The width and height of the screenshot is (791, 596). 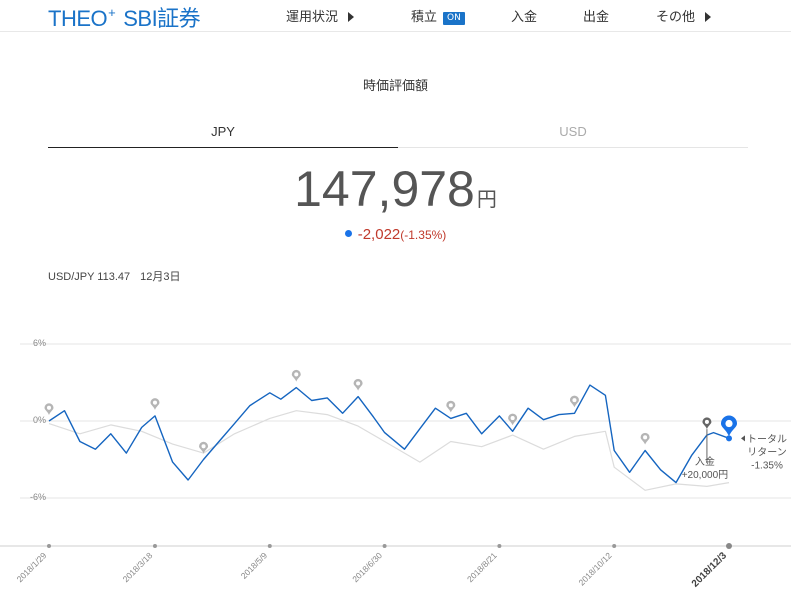 I want to click on total-return-label-line1: トータル, so click(x=767, y=439).